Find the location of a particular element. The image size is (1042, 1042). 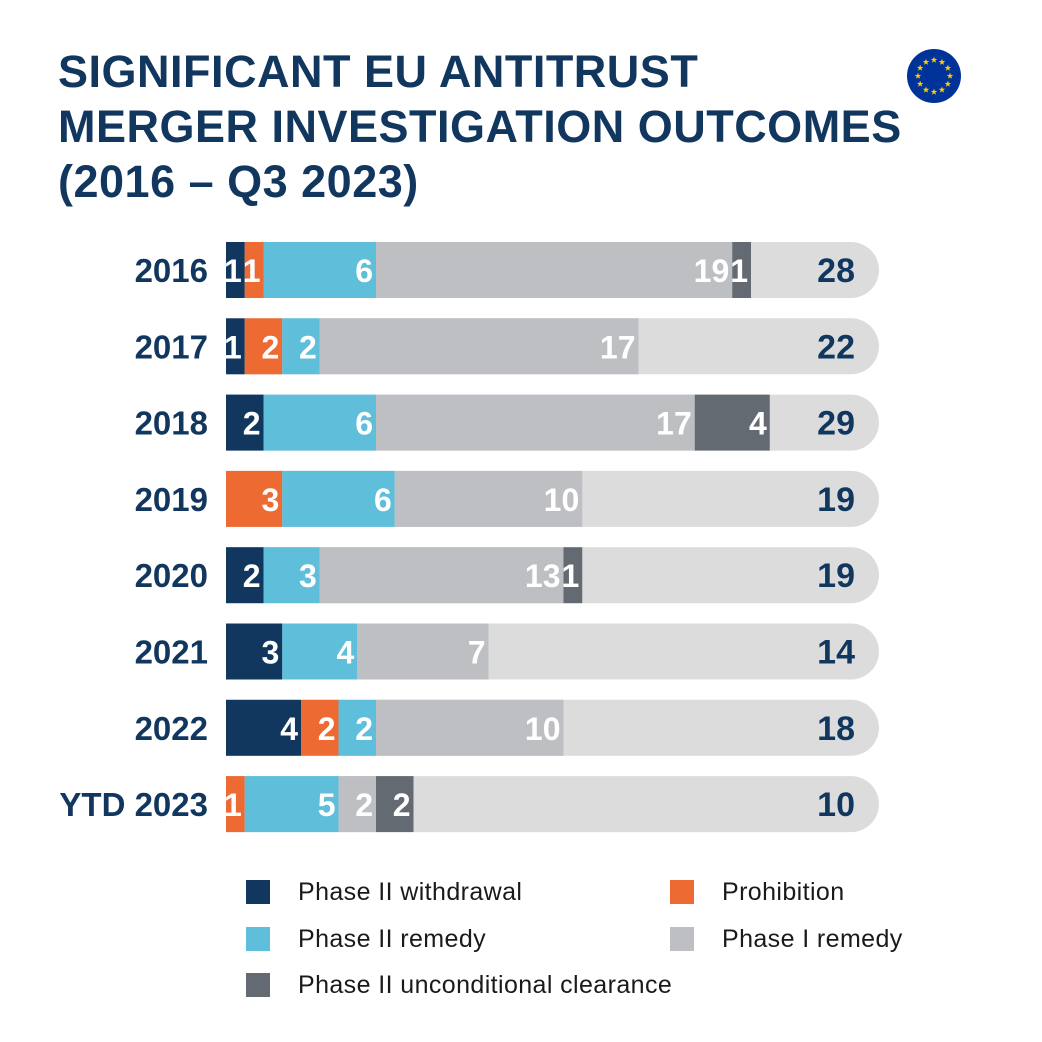

segment-label-2022-prohibition: 2 is located at coordinates (327, 729).